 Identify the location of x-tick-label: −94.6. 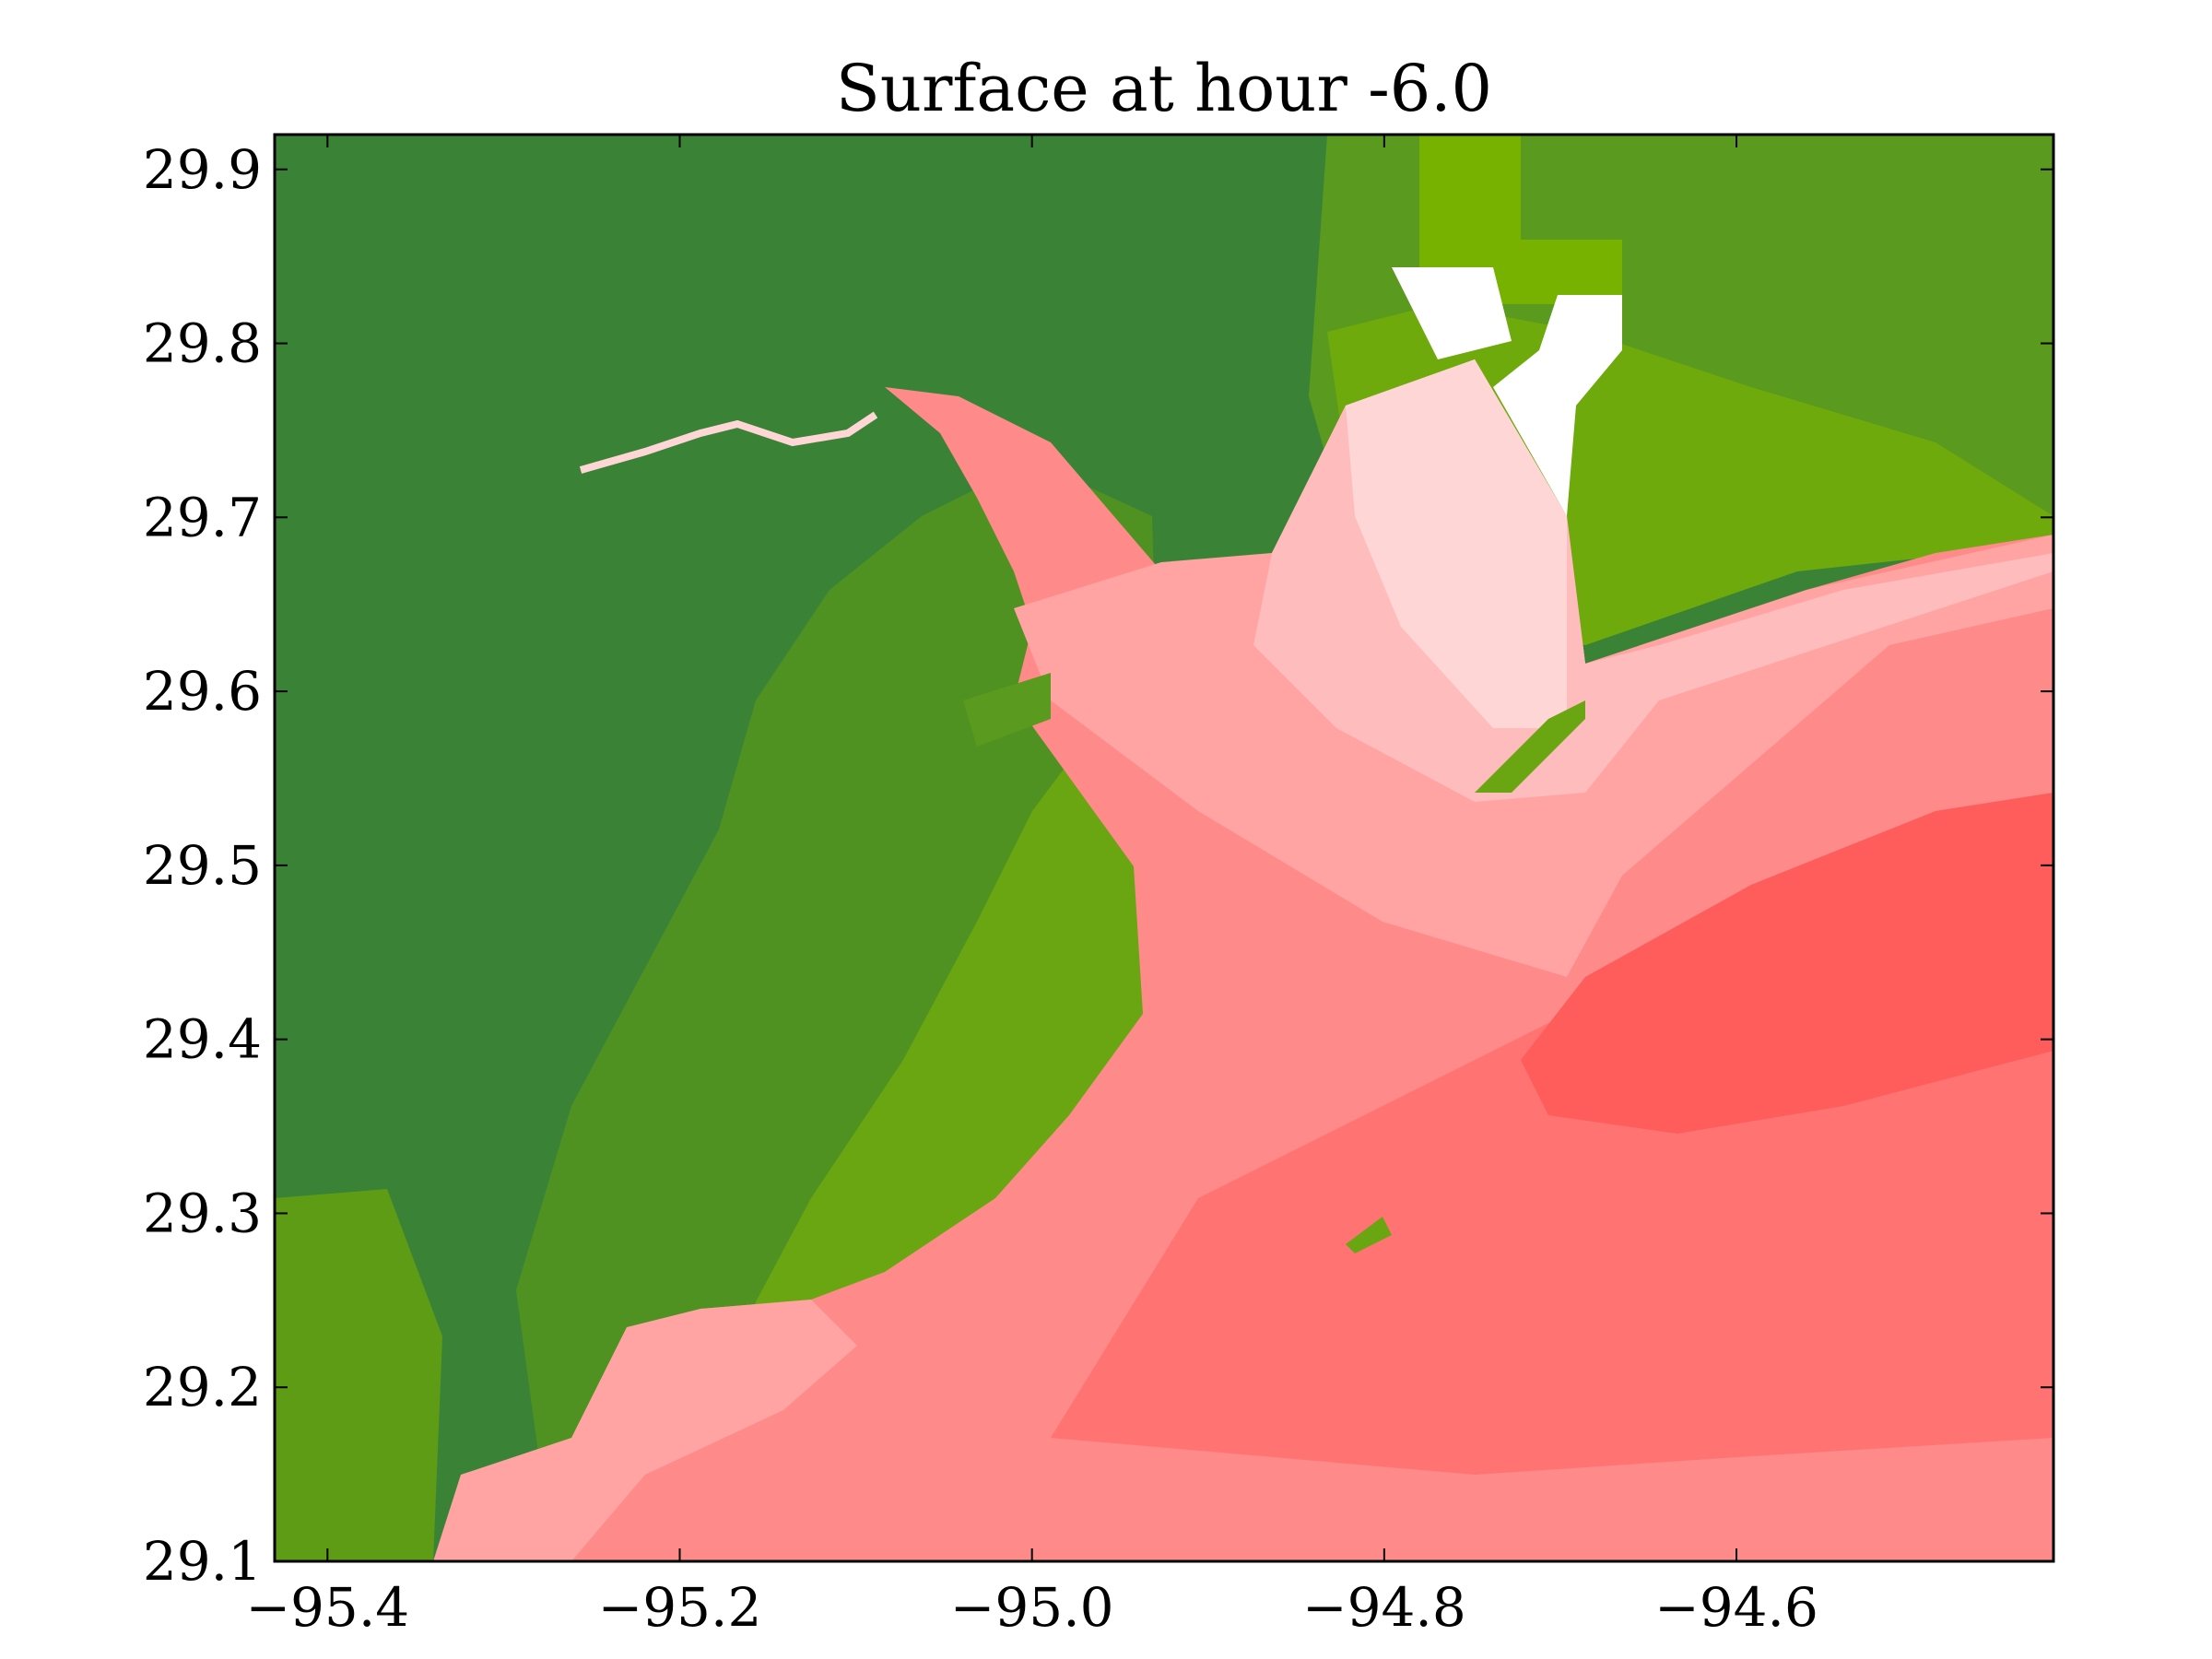
(1736, 1607).